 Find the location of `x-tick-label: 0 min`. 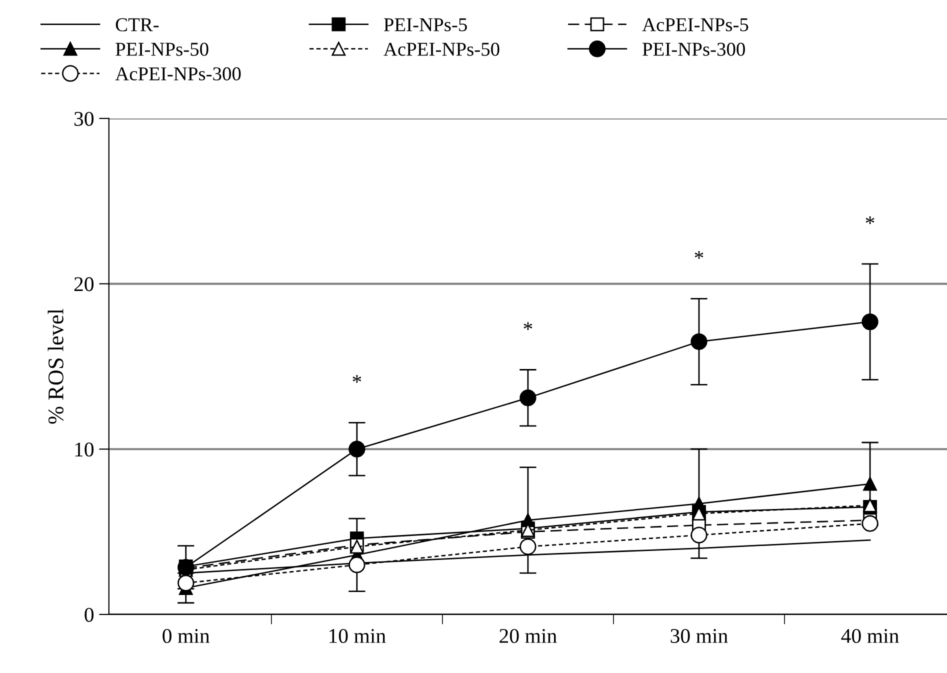

x-tick-label: 0 min is located at coordinates (186, 635).